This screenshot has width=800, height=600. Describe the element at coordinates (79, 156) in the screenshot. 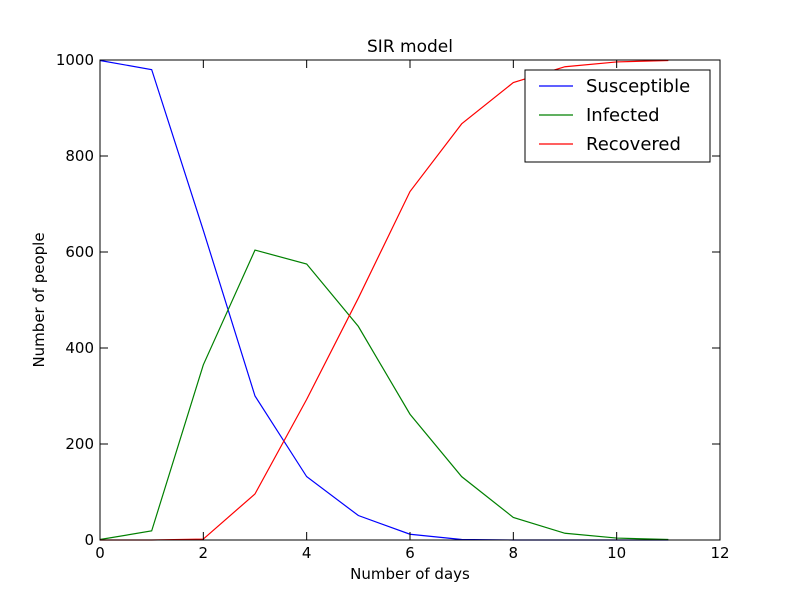

I see `y-tick-label: 800` at that location.